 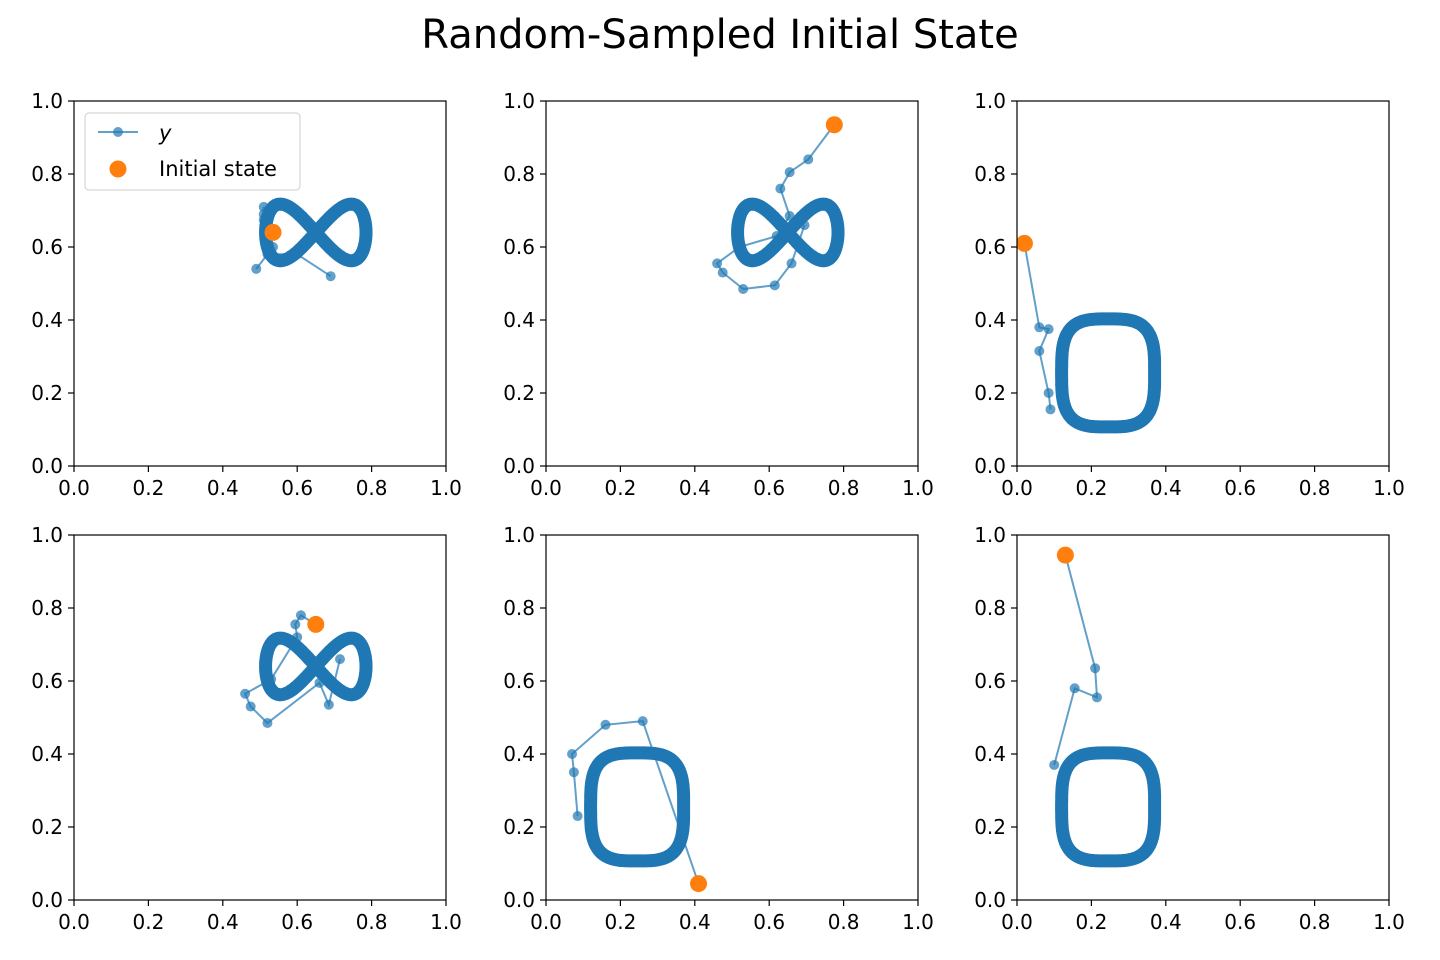 I want to click on legend-initial-swatch, so click(x=118, y=169).